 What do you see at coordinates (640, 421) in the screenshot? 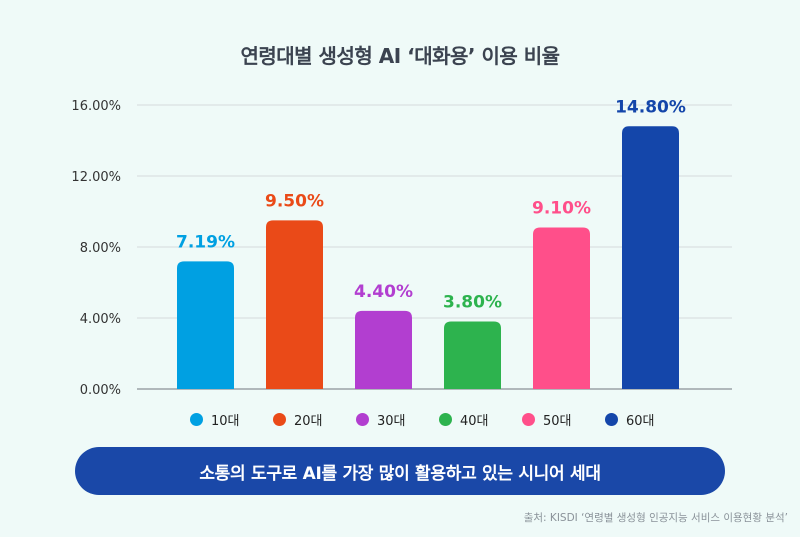
I see `legend-label: 60대` at bounding box center [640, 421].